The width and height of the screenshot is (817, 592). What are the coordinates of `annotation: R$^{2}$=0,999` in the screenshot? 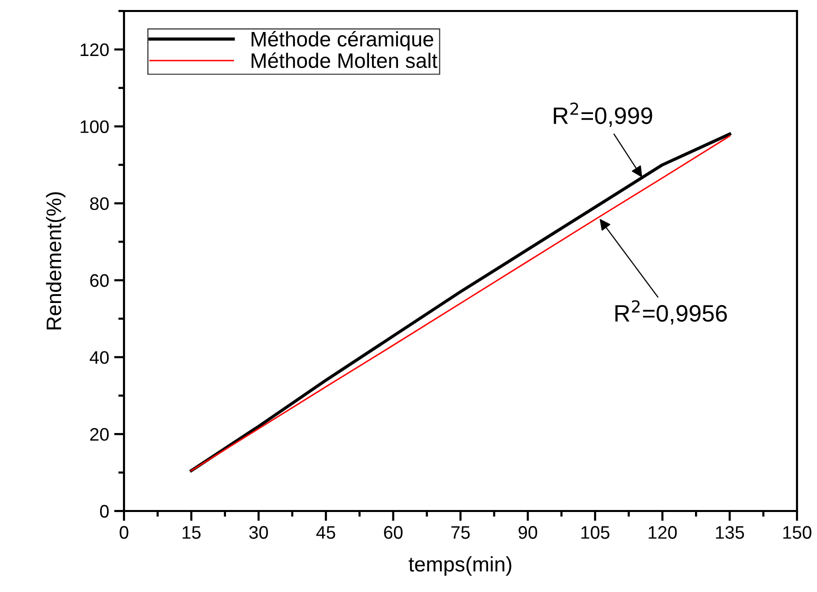 It's located at (603, 114).